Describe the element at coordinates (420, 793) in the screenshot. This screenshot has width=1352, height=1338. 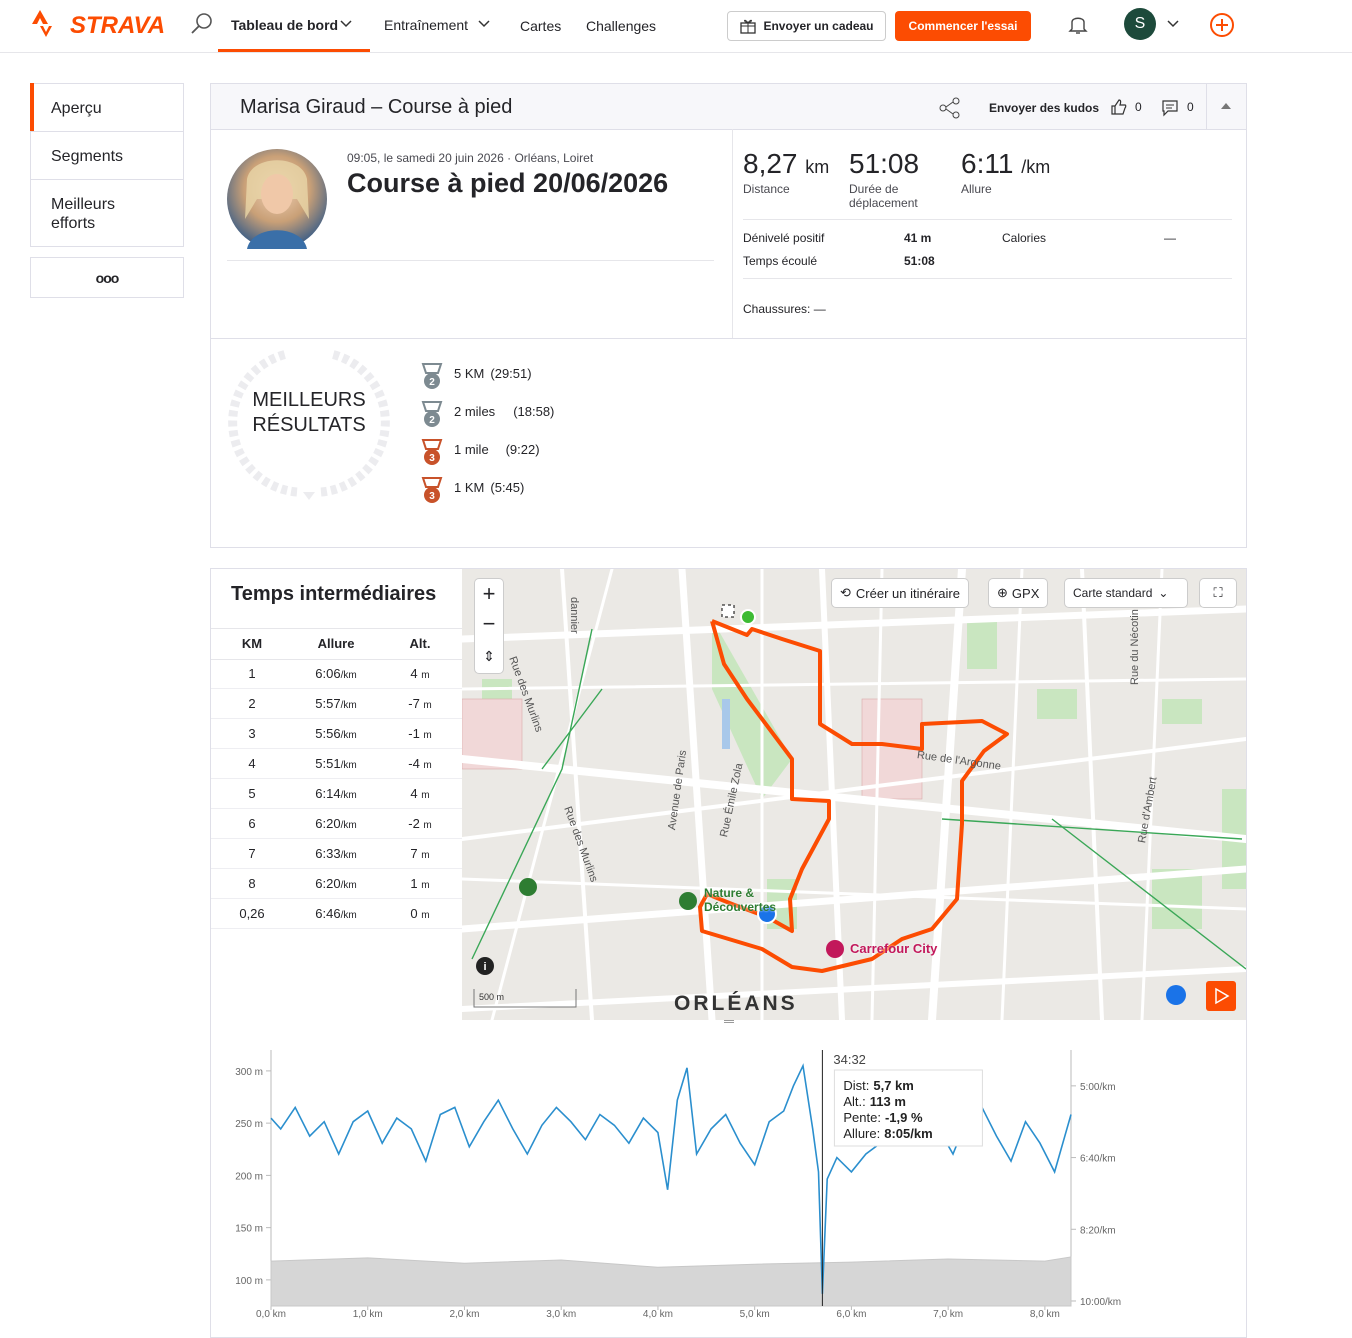
I see `split-alt: 4 m` at that location.